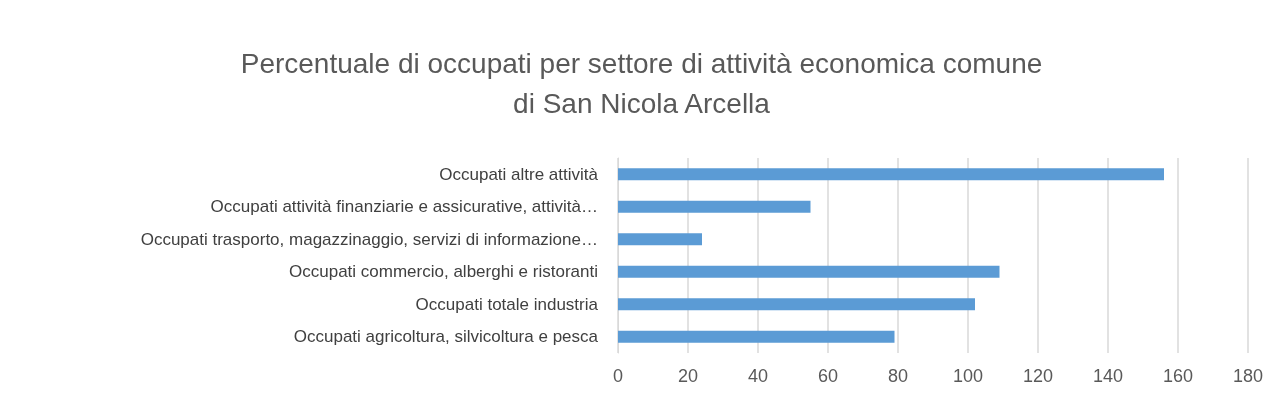 The height and width of the screenshot is (405, 1283). What do you see at coordinates (519, 174) in the screenshot?
I see `y-tick-label: Occupati altre attività` at bounding box center [519, 174].